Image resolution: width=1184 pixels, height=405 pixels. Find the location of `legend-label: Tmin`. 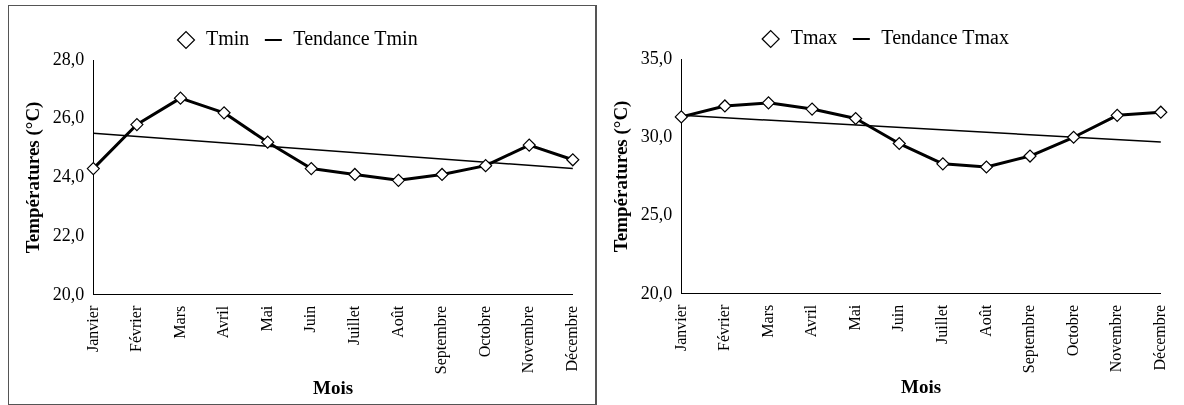

legend-label: Tmin is located at coordinates (228, 38).